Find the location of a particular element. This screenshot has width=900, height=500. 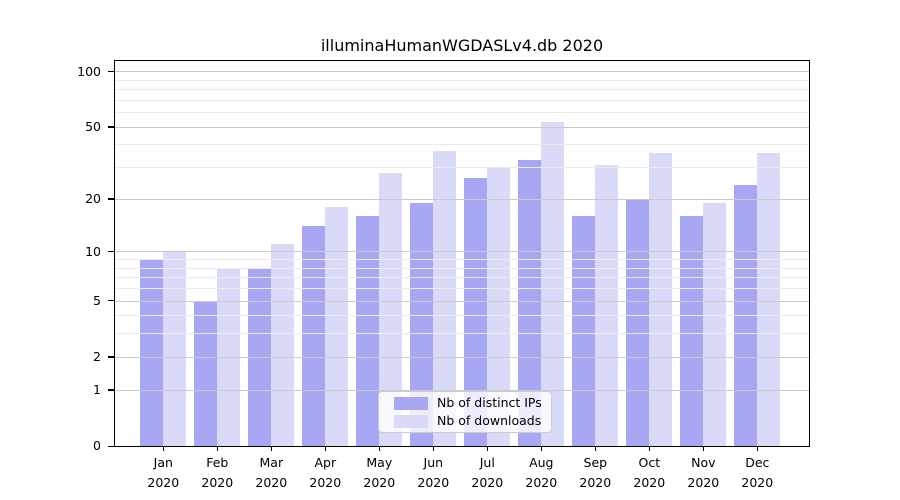

month-label: Oct is located at coordinates (649, 462).